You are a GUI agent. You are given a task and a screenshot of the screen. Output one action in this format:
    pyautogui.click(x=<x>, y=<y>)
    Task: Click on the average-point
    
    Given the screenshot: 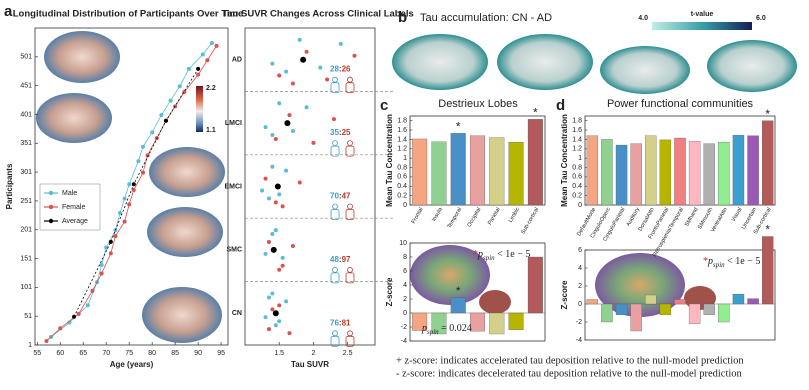 What is the action you would take?
    pyautogui.click(x=303, y=59)
    